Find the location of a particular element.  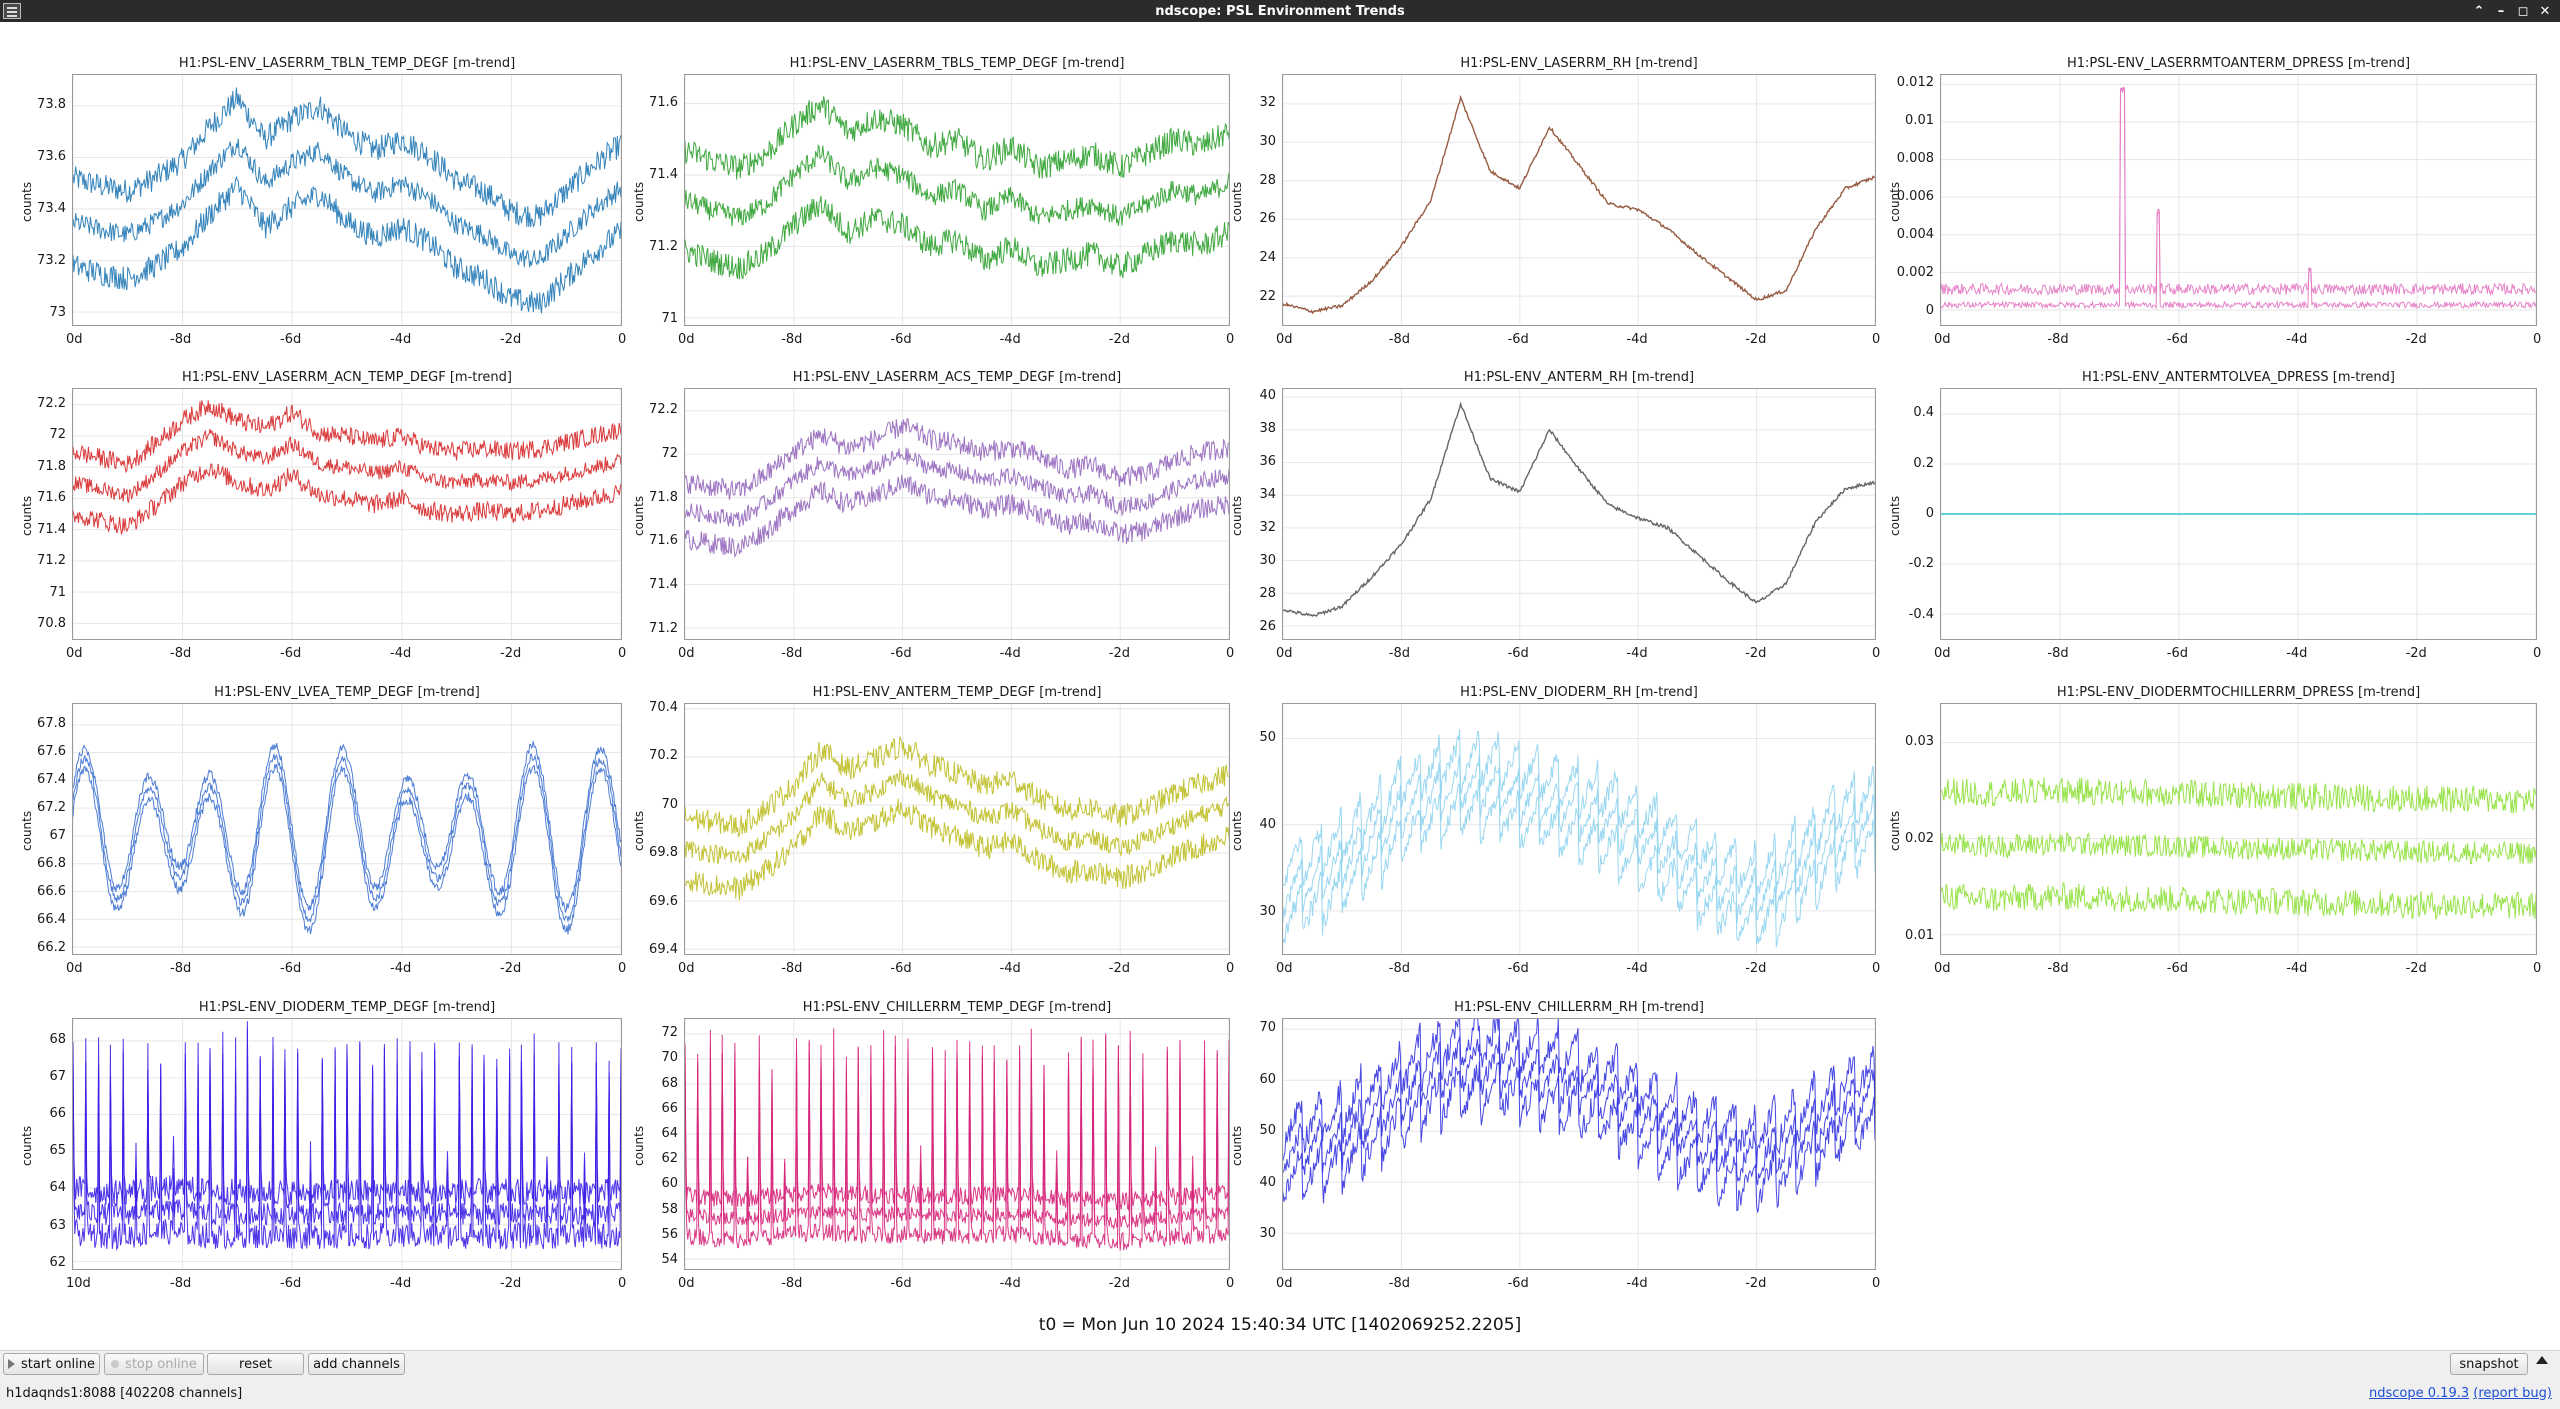

plot-13-xtick: -8d is located at coordinates (181, 1283).